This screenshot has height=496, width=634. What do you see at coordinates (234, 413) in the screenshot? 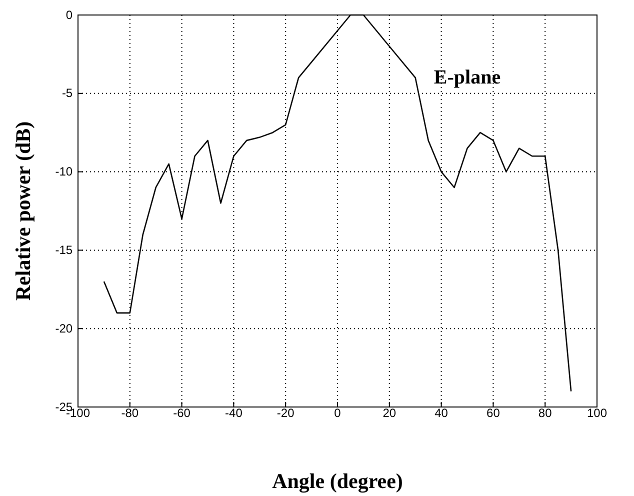
I see `x-tick-label: -40` at bounding box center [234, 413].